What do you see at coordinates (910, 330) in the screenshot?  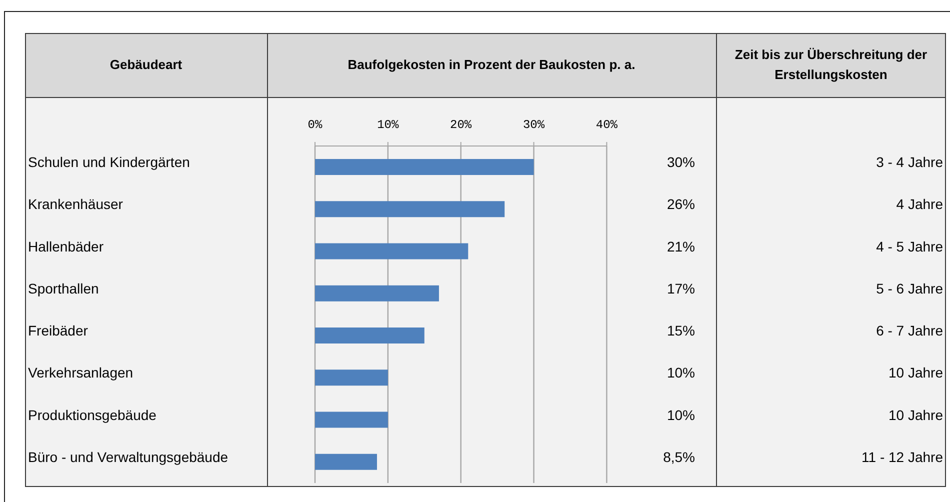 I see `text: 6 - 7 Jahre` at bounding box center [910, 330].